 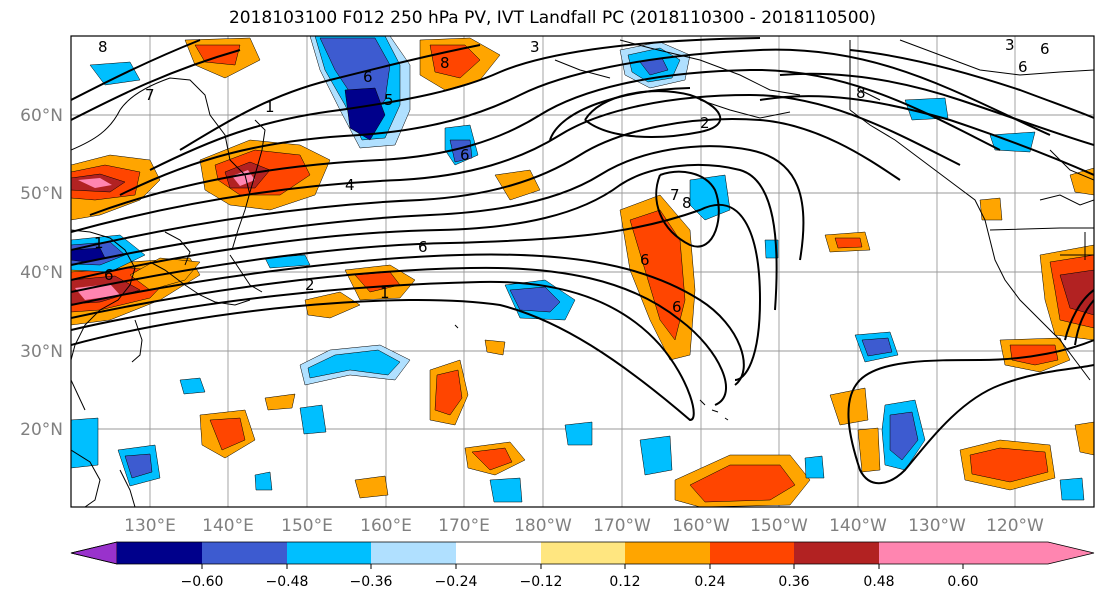 I want to click on lat-label: 20°N, so click(x=41, y=430).